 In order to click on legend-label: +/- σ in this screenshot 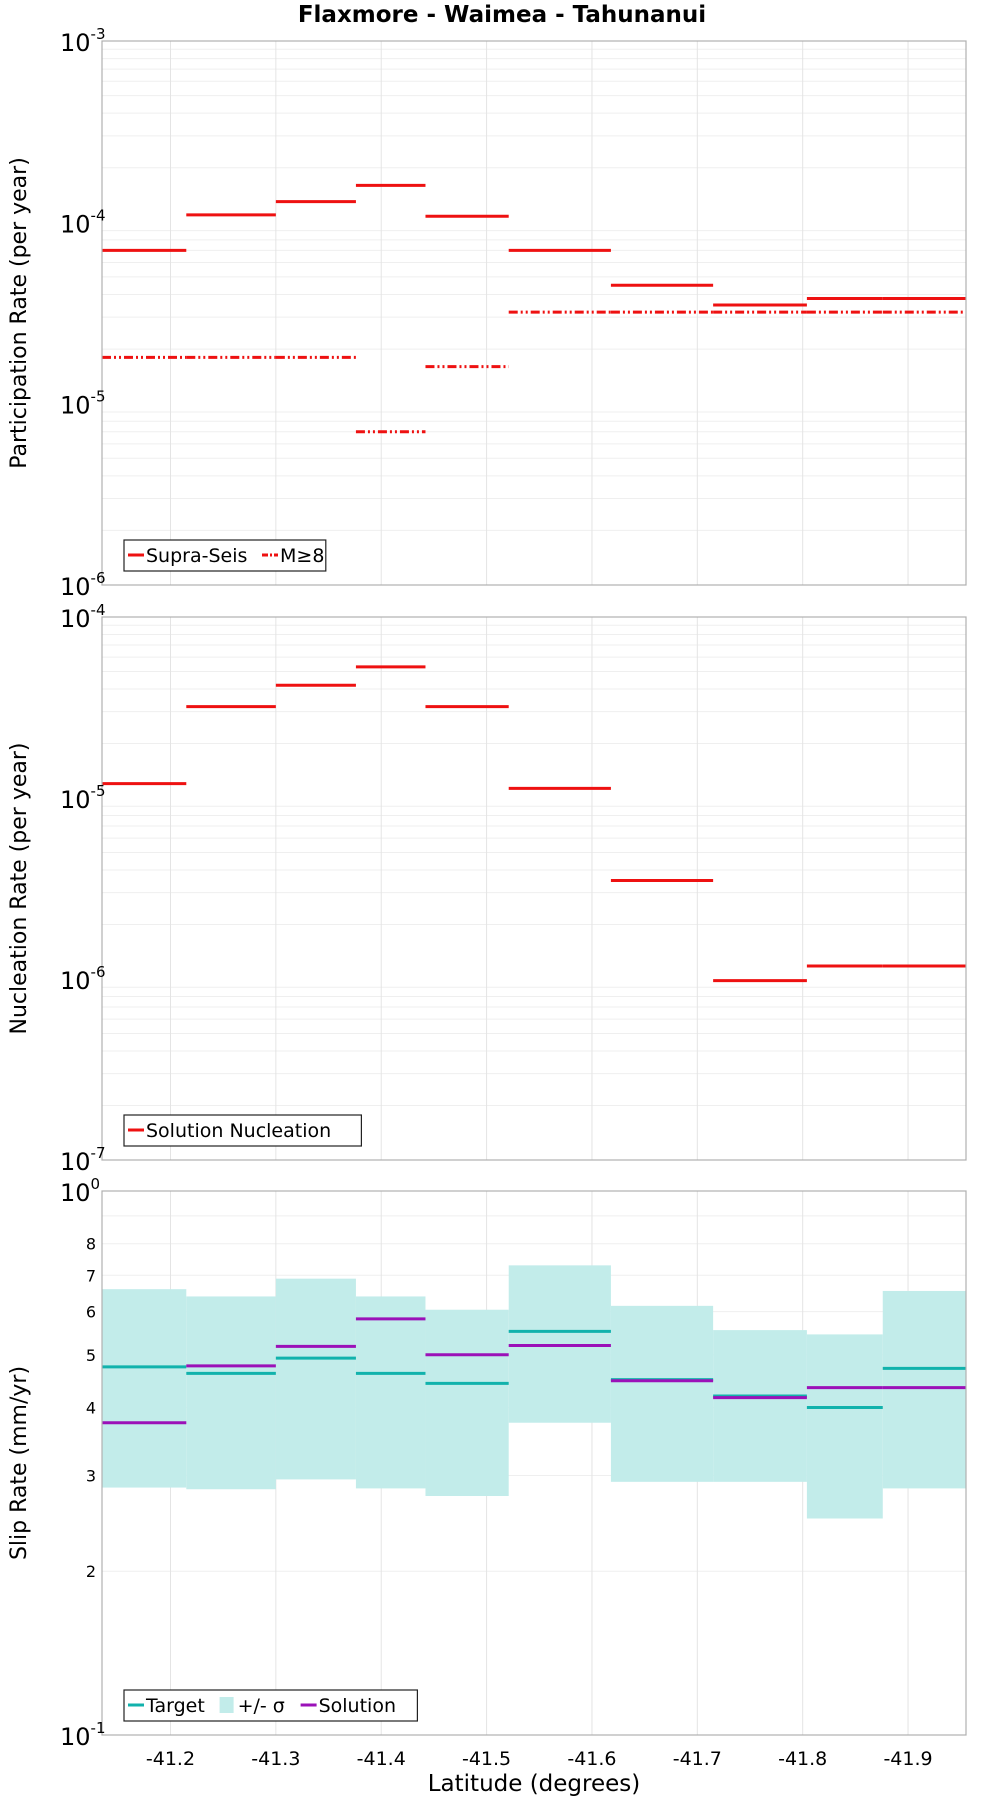, I will do `click(261, 1706)`.